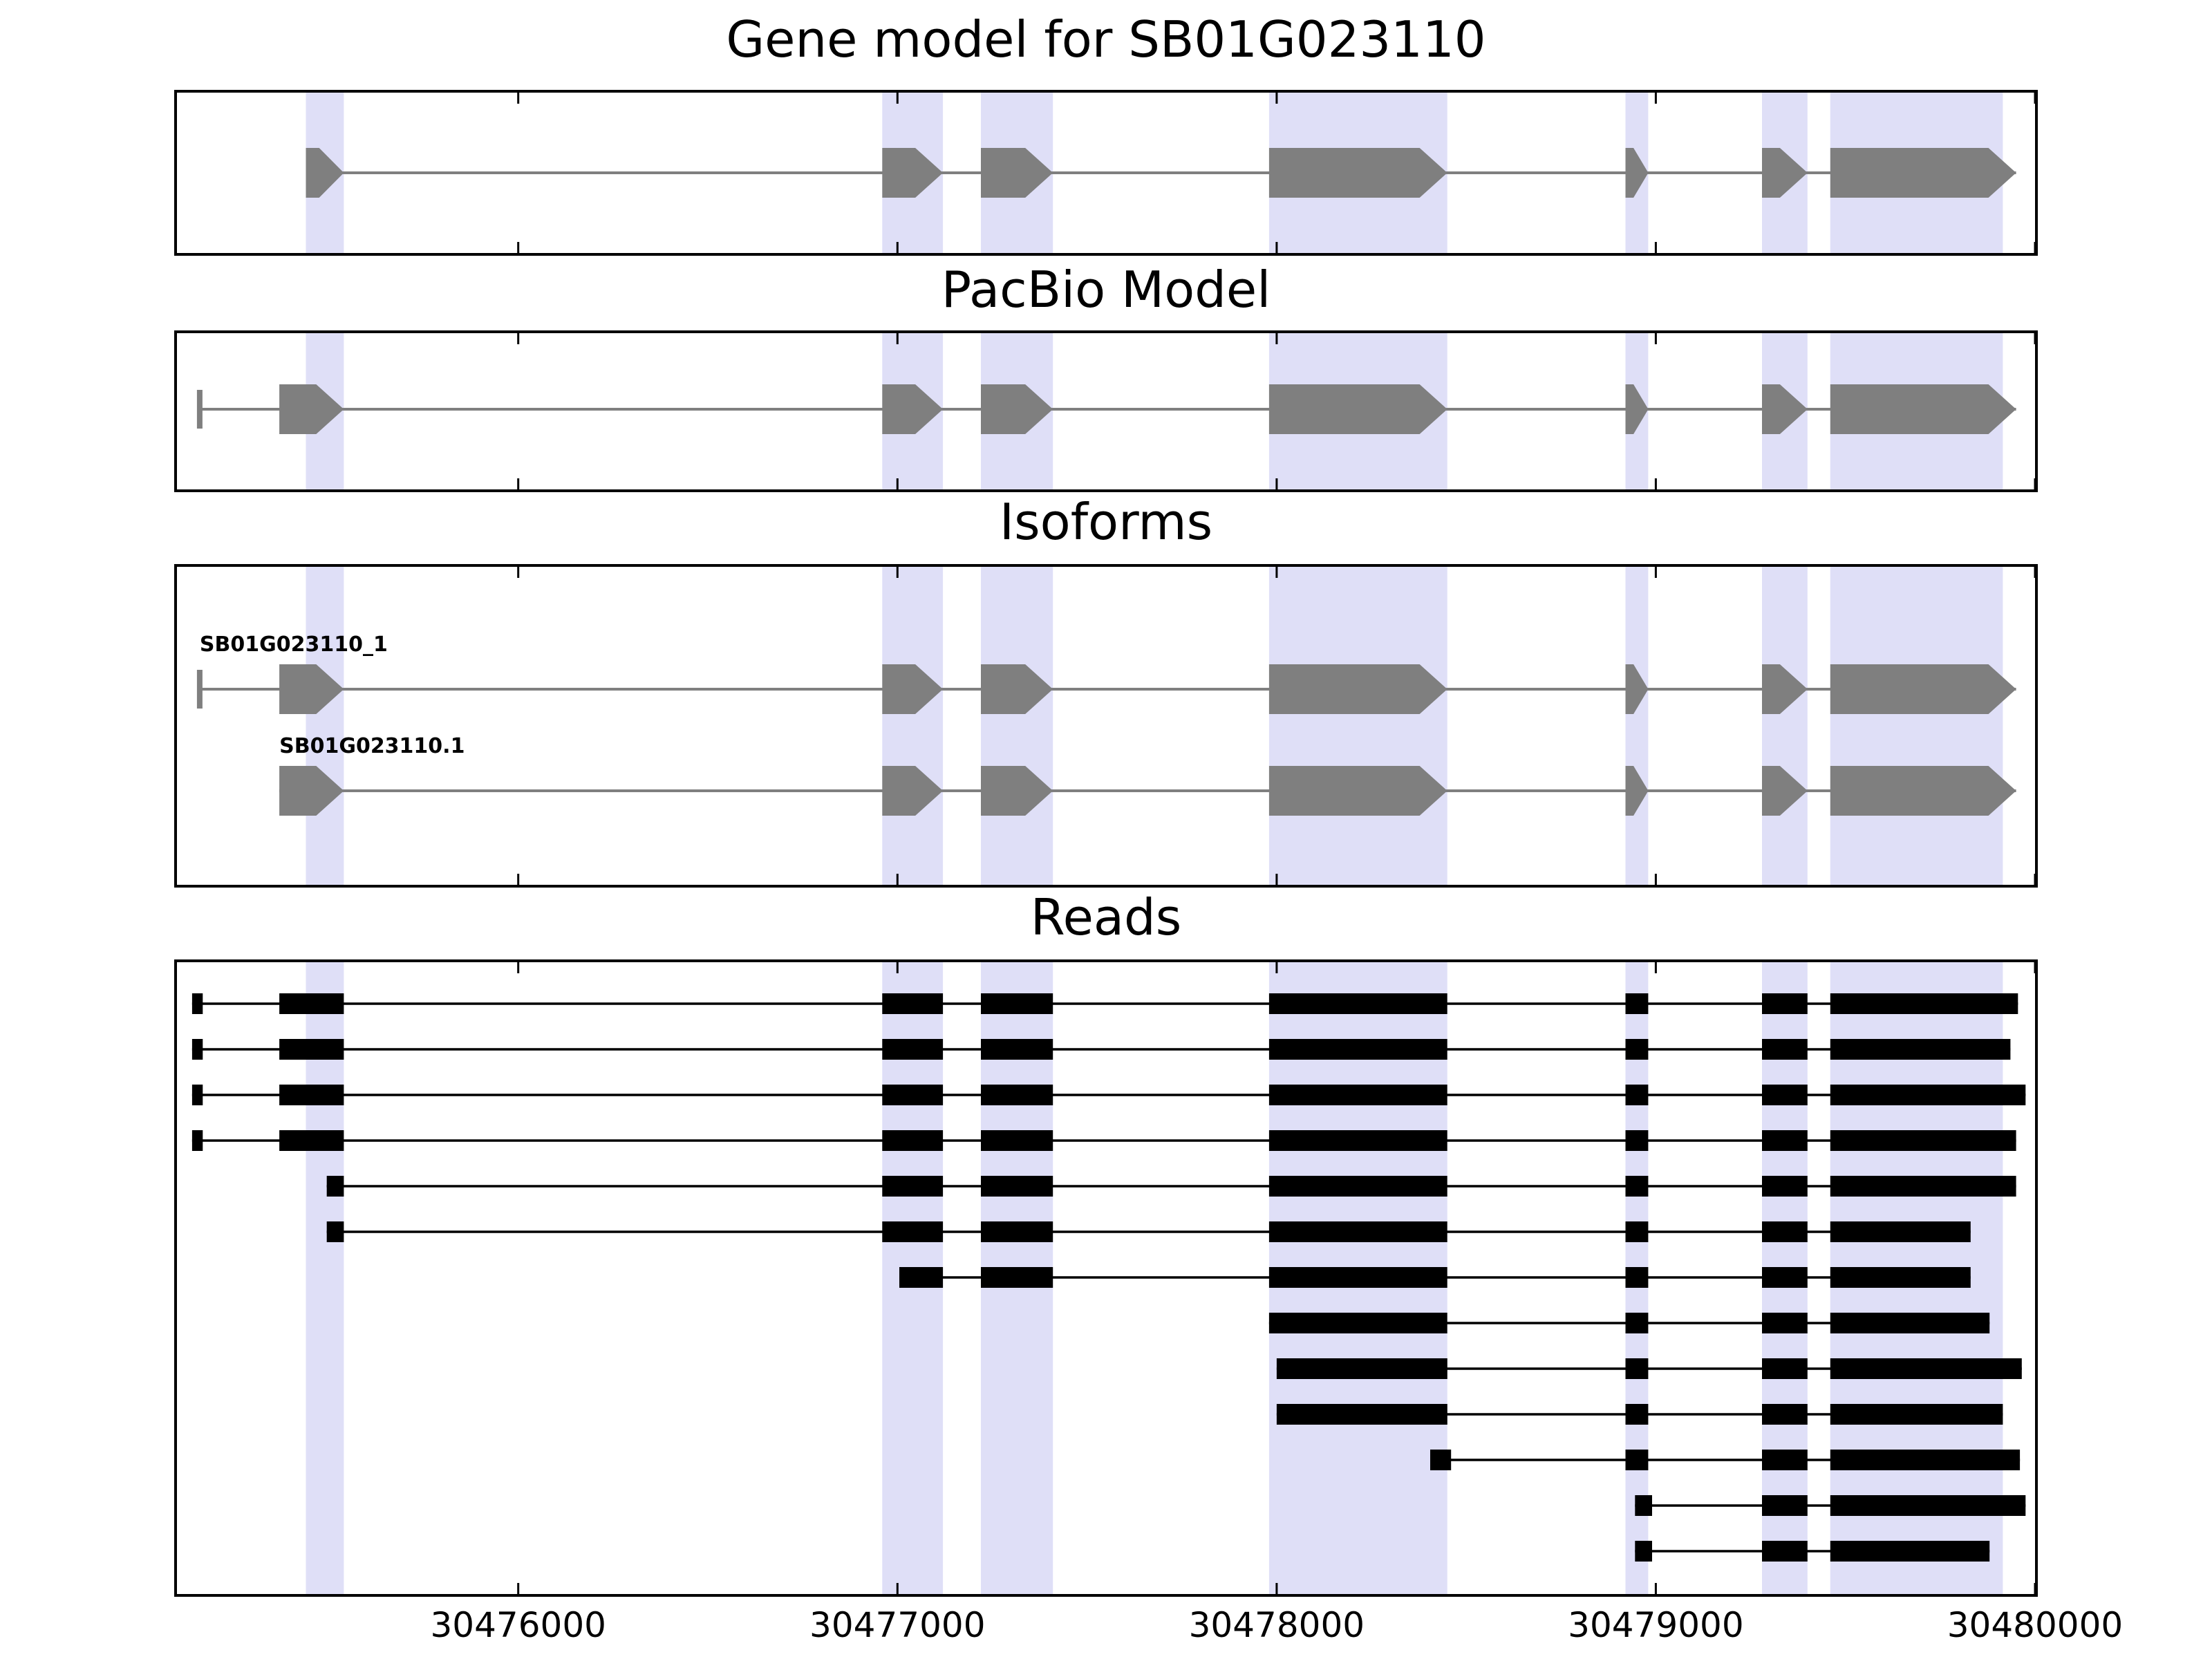  Describe the element at coordinates (1106, 1629) in the screenshot. I see `x-axis-tick-labels: 30476000 30477000 30478000 30479000 30480000` at that location.